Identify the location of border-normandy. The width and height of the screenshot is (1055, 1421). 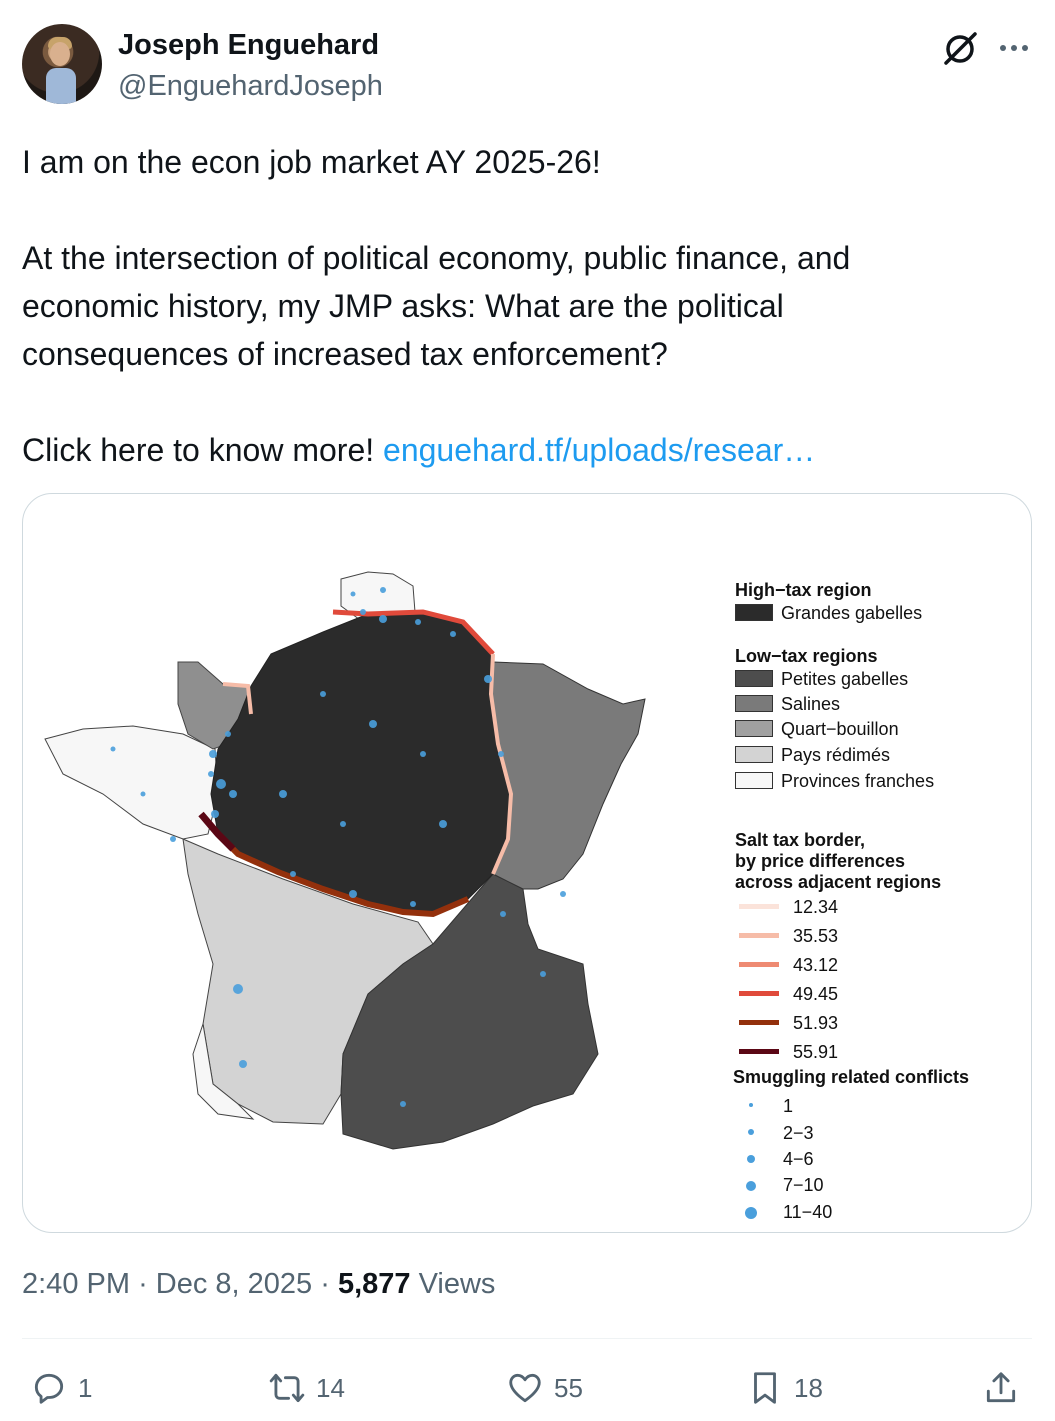
(237, 698).